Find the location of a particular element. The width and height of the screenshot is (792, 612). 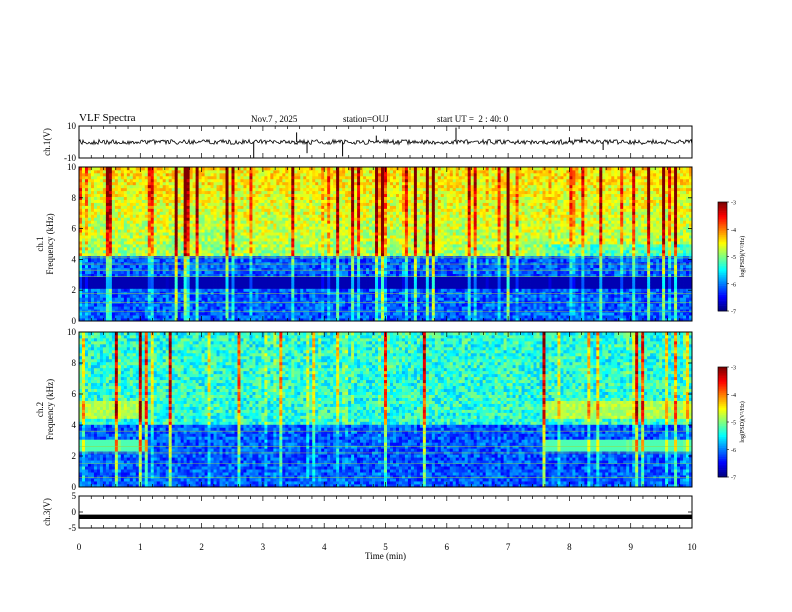

x-tick-label: 3 is located at coordinates (263, 547).